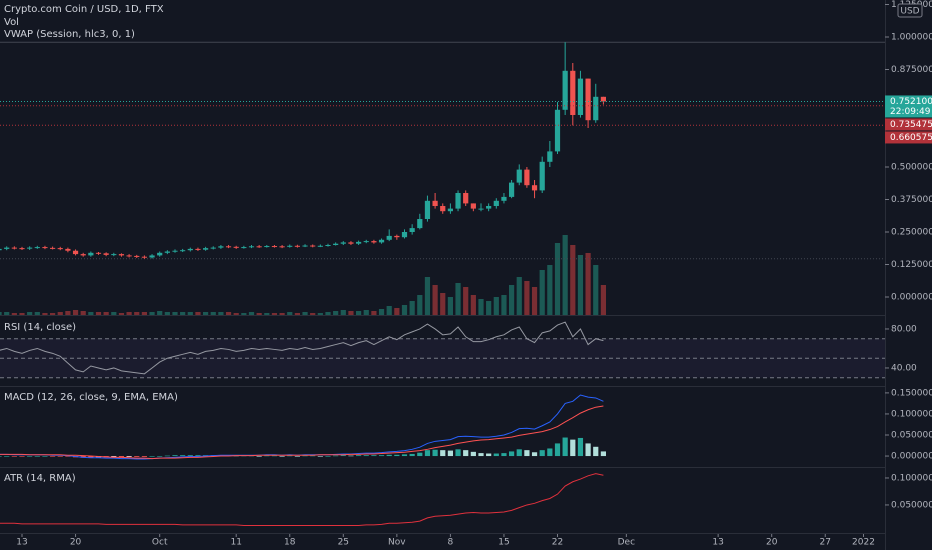  I want to click on volume-legend: Vol, so click(11, 22).